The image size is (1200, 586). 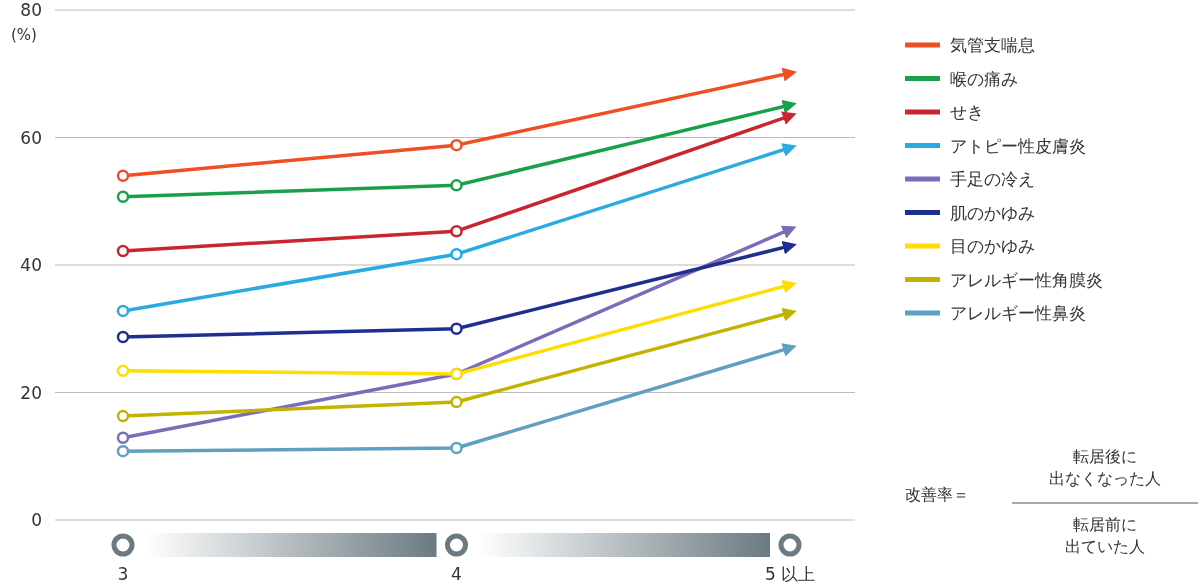 What do you see at coordinates (1018, 145) in the screenshot?
I see `legend-label: アトピー性皮膚炎` at bounding box center [1018, 145].